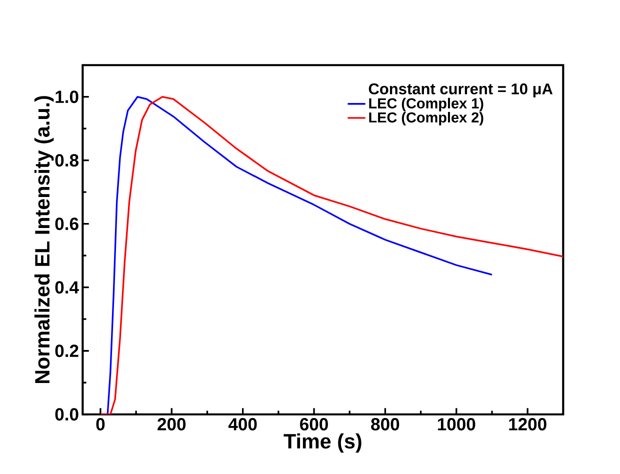  What do you see at coordinates (66, 160) in the screenshot?
I see `y-tick-label: 0.8` at bounding box center [66, 160].